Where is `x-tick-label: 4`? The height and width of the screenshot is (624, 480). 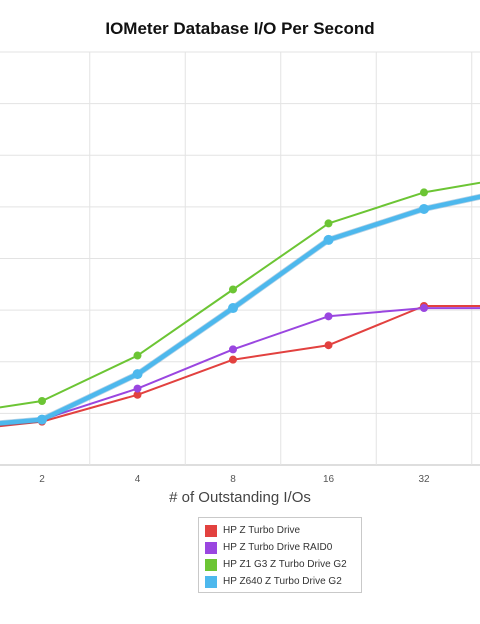
x-tick-label: 4 is located at coordinates (138, 479).